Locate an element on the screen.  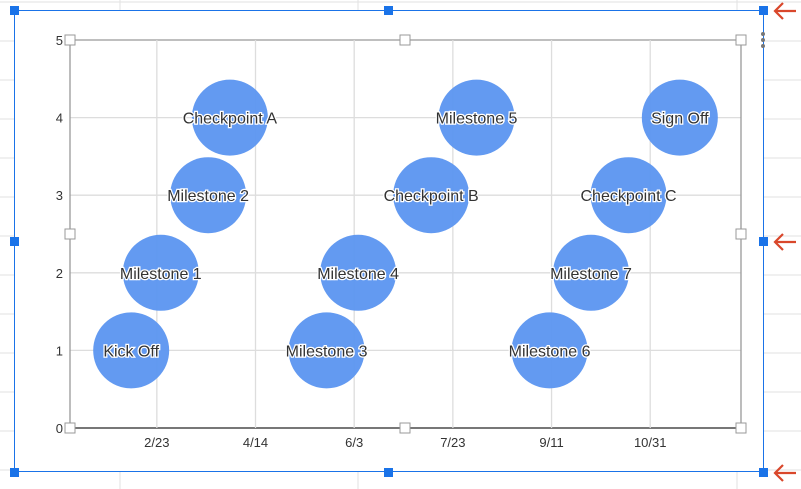
chart-menu-icon is located at coordinates (763, 42).